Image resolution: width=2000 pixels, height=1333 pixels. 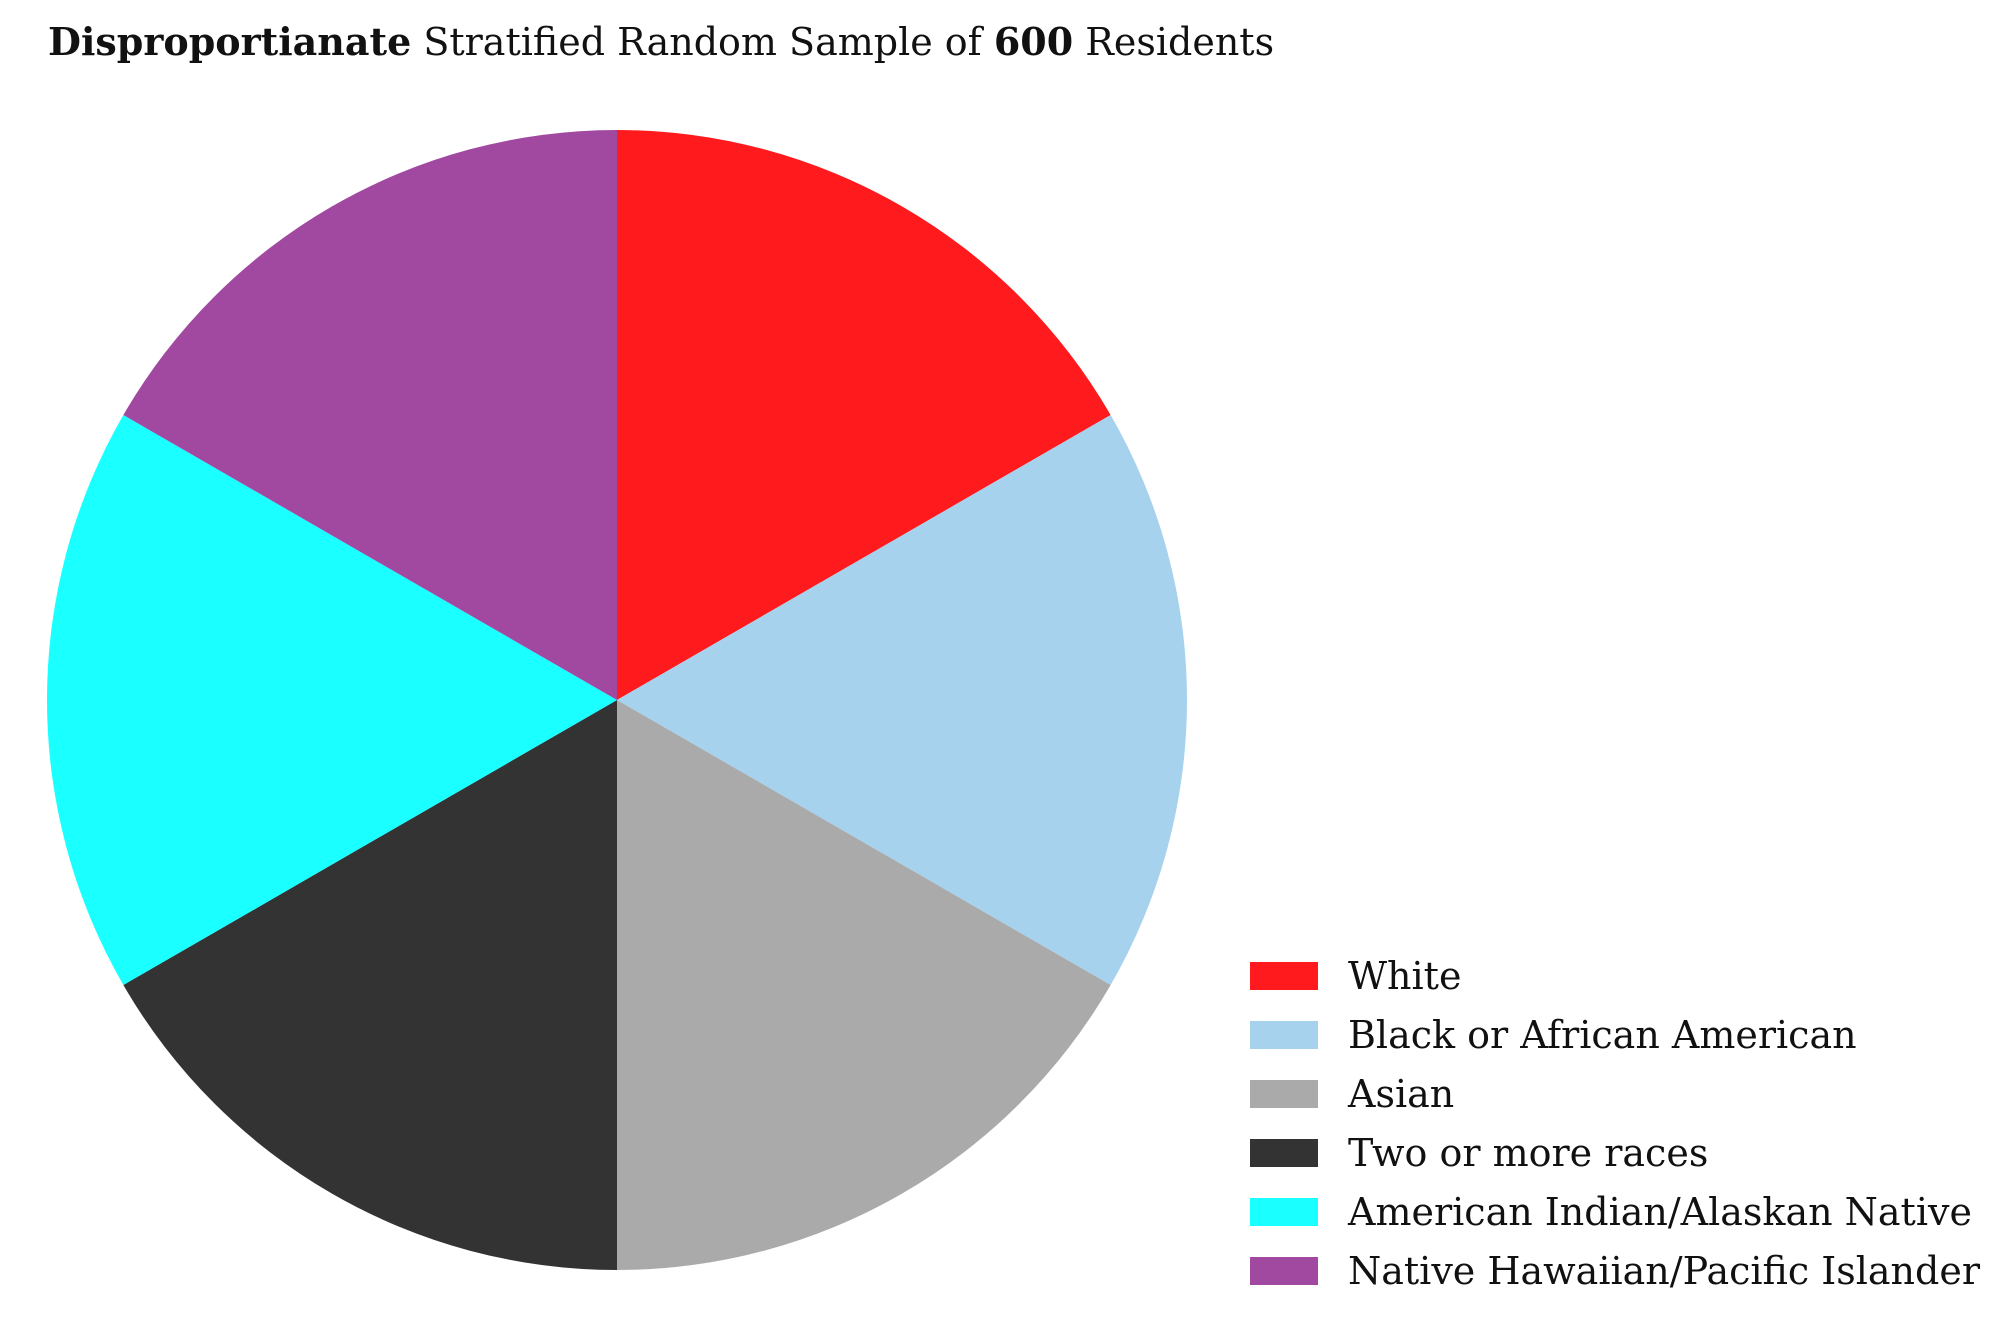 I want to click on title-middle-text: Stratified Random Sample of, so click(x=702, y=42).